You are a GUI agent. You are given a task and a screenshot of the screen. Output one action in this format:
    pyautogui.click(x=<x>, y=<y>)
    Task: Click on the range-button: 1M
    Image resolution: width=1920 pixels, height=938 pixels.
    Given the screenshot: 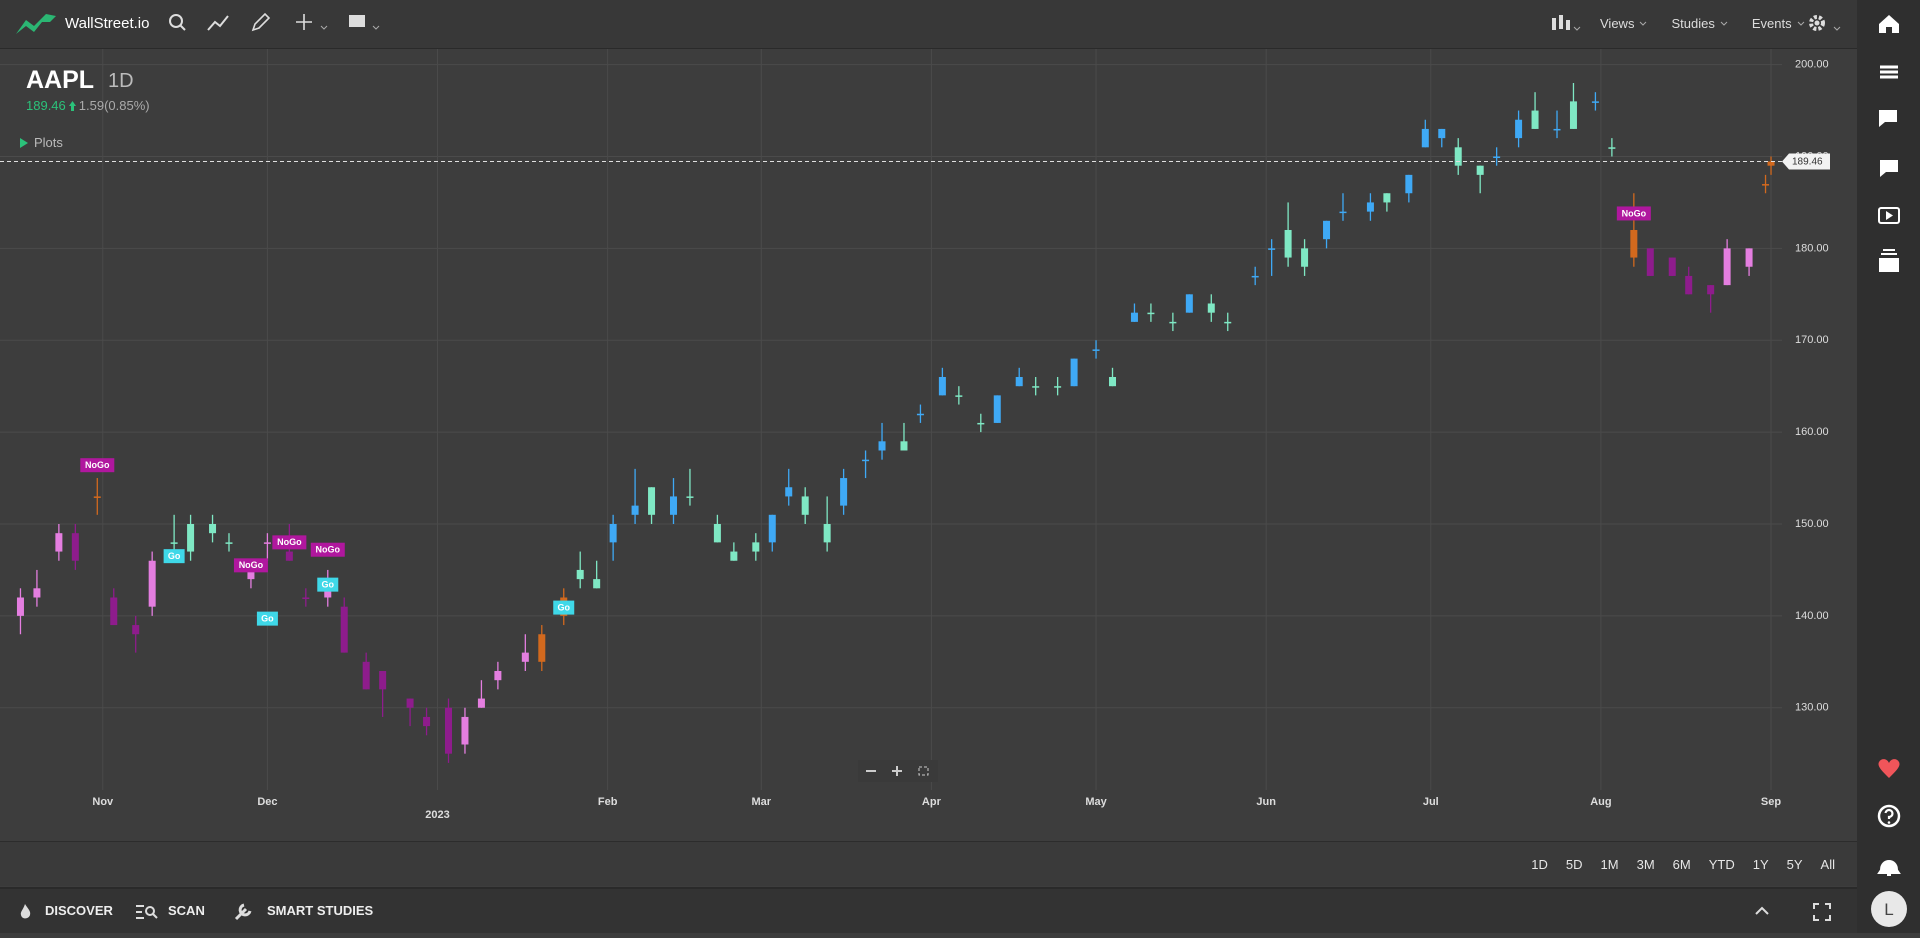 What is the action you would take?
    pyautogui.click(x=1609, y=864)
    